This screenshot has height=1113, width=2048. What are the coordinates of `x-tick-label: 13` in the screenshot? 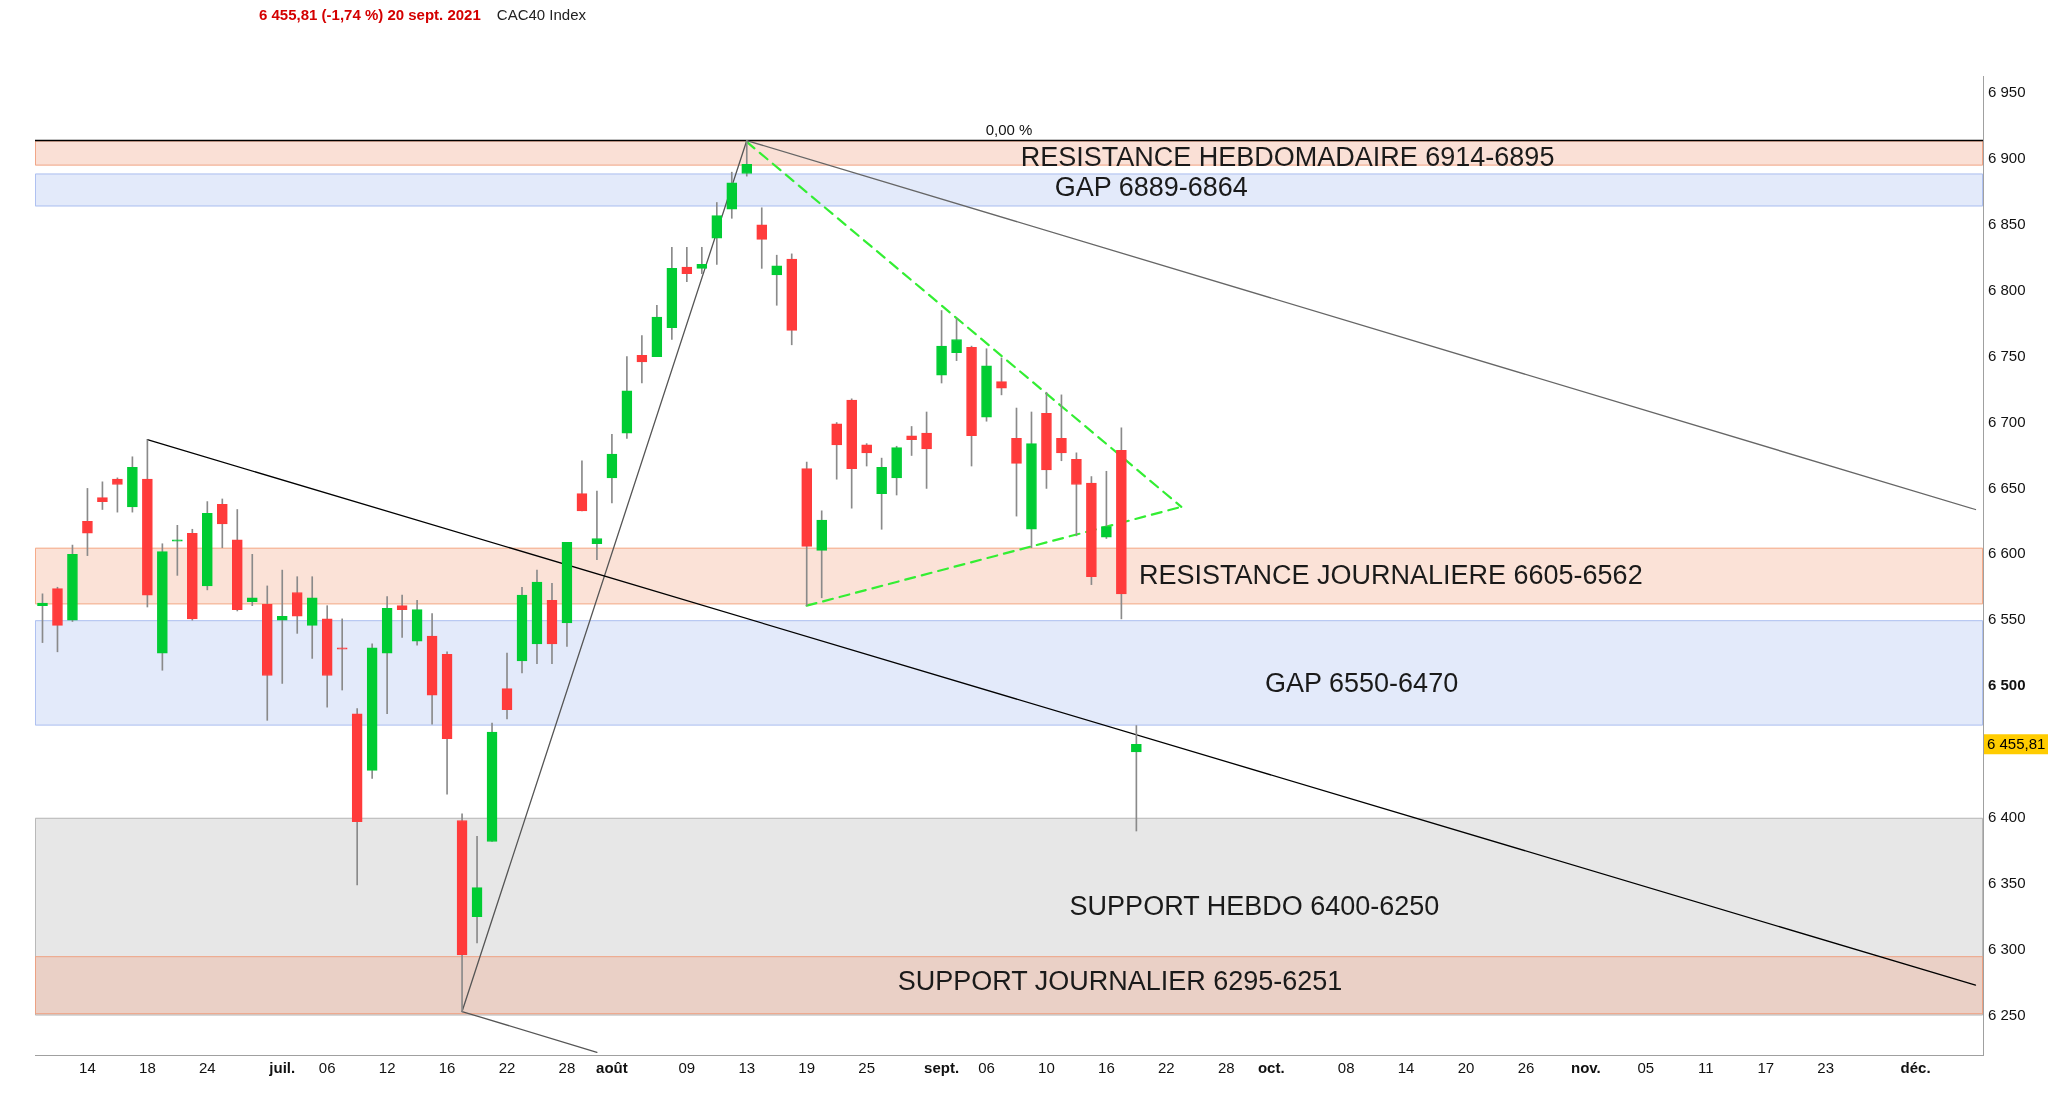 It's located at (747, 1068).